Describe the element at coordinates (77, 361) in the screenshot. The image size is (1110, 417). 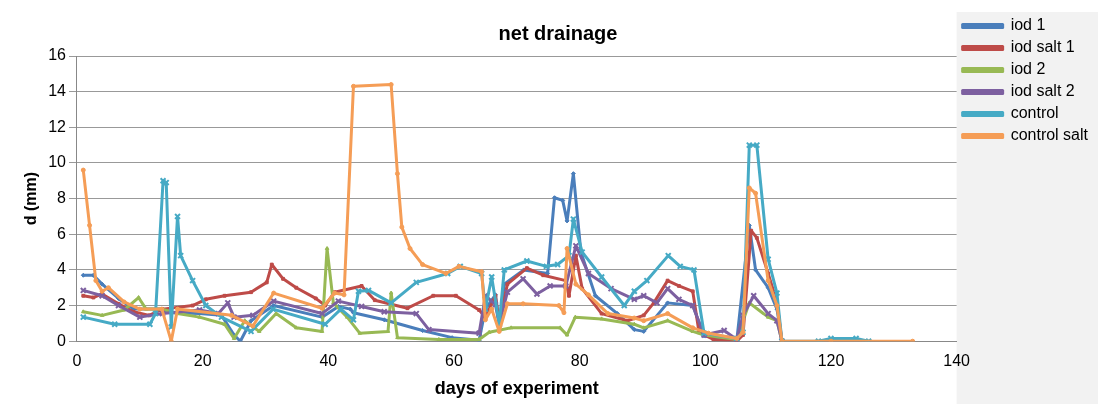
I see `x-tick-label: 0` at that location.